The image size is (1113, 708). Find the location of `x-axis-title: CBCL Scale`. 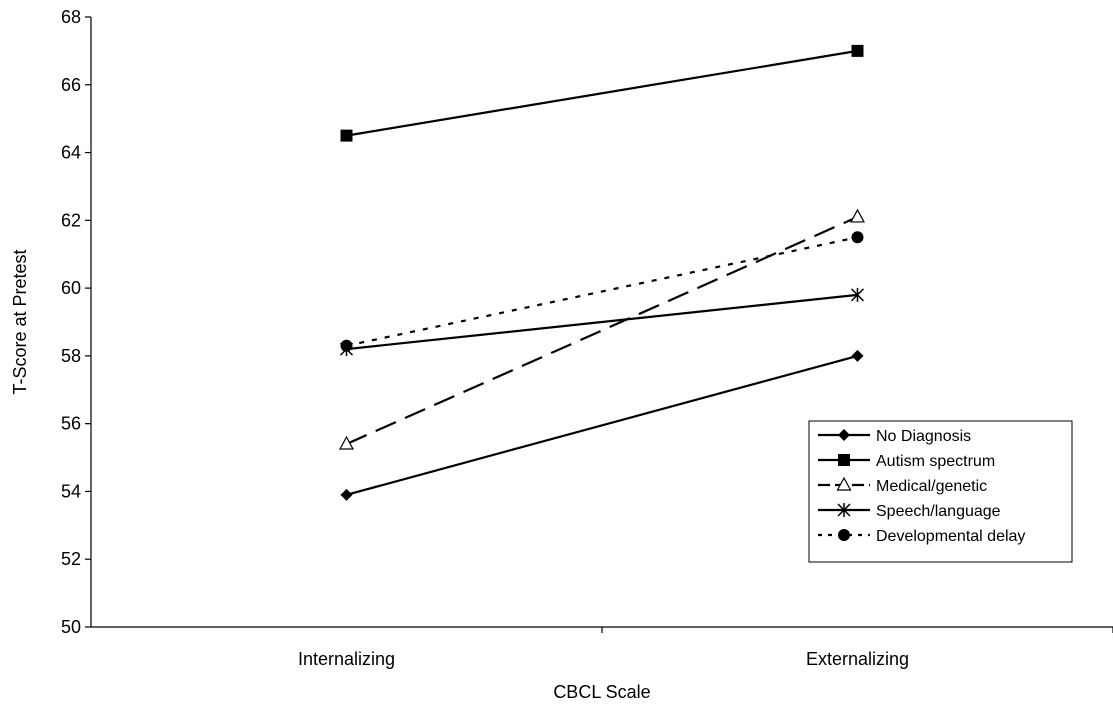

x-axis-title: CBCL Scale is located at coordinates (601, 692).